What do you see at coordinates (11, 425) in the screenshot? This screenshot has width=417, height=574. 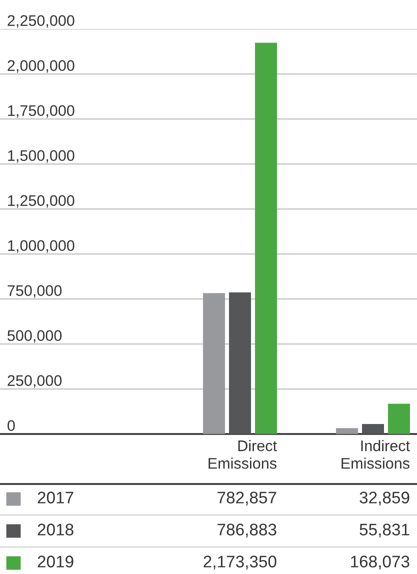 I see `y-tick-label: 0` at bounding box center [11, 425].